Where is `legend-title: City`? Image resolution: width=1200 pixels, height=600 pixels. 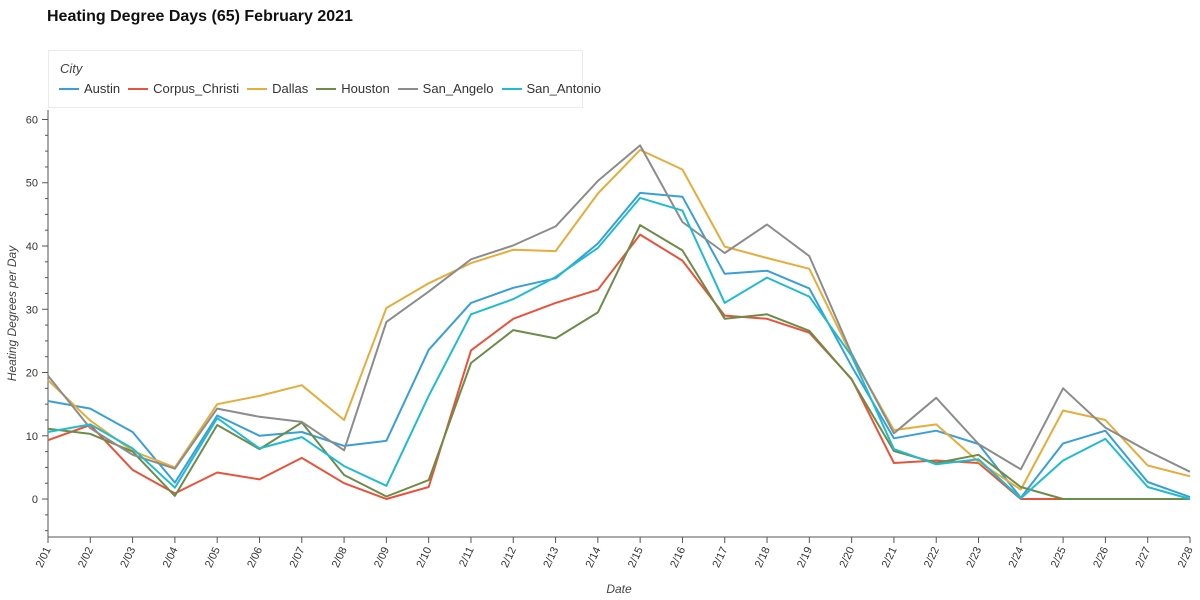
legend-title: City is located at coordinates (71, 68).